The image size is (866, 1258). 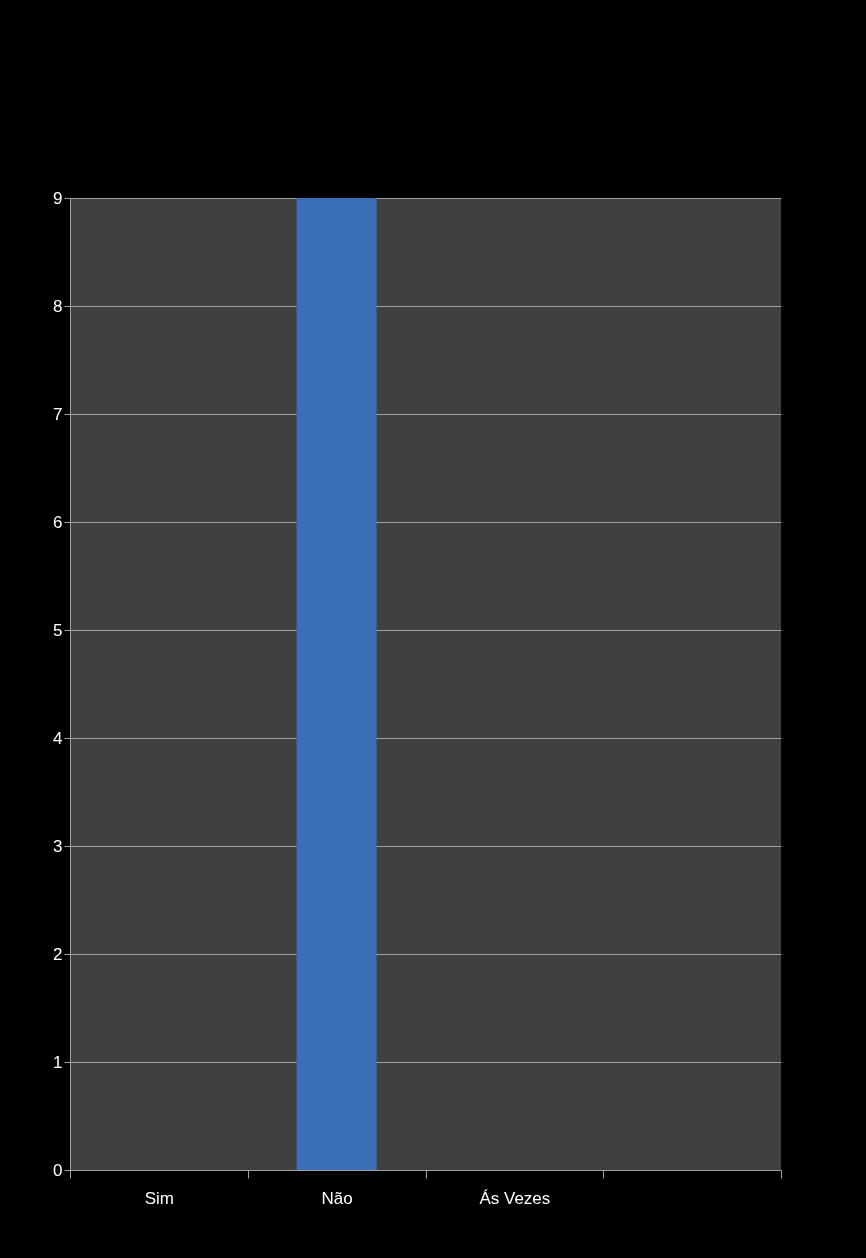 I want to click on y-tick-label: 5, so click(x=58, y=630).